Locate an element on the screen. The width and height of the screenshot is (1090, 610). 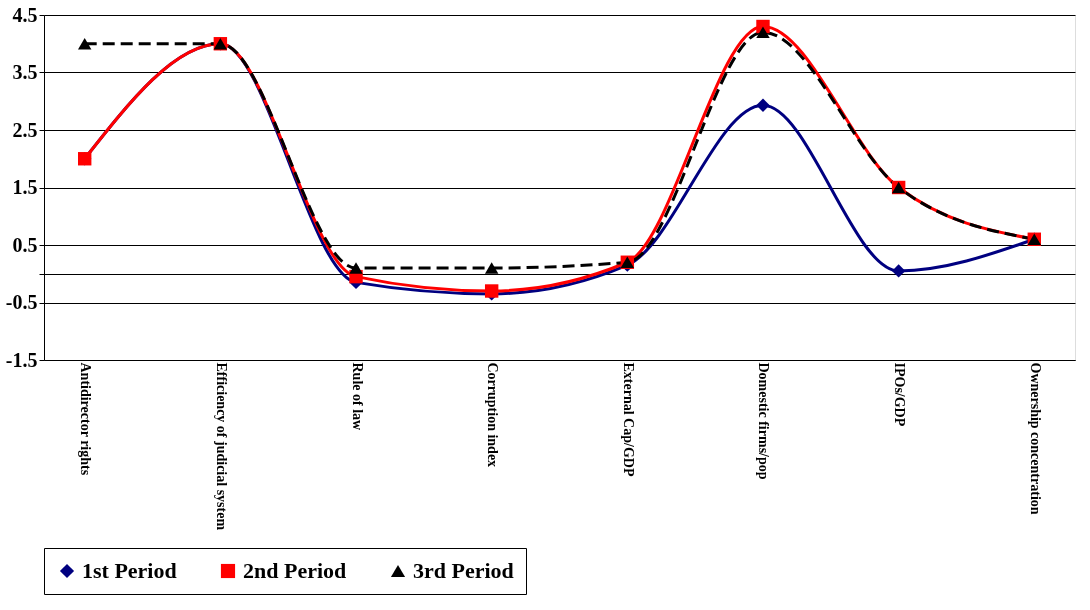
y-tick-label: 1.5 is located at coordinates (25, 187).